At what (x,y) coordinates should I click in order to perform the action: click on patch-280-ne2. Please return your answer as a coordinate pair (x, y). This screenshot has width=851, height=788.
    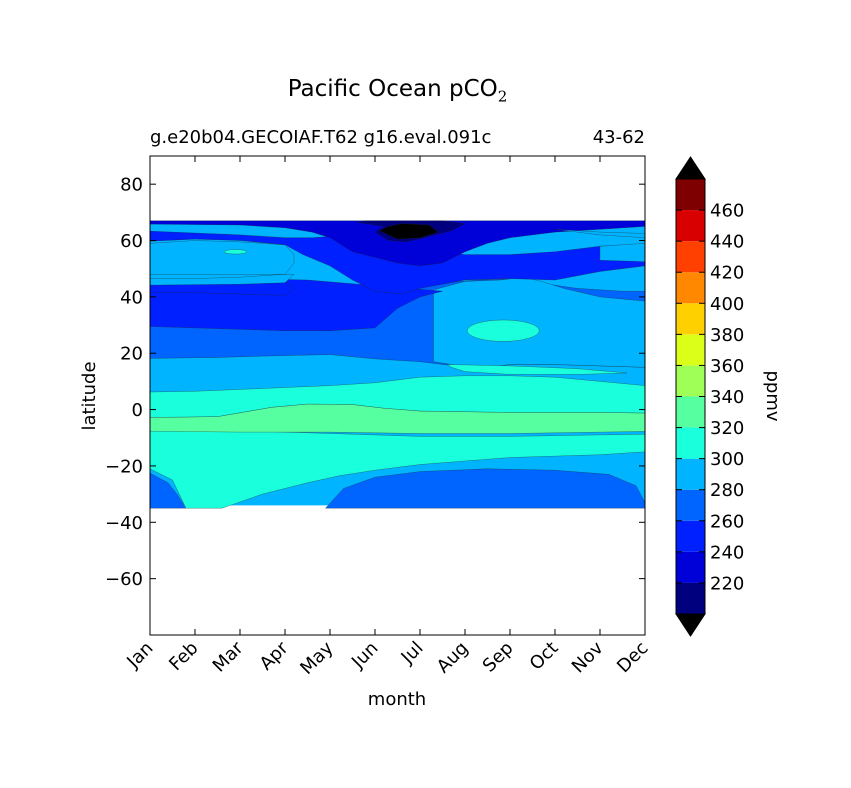
    Looking at the image, I should click on (622, 252).